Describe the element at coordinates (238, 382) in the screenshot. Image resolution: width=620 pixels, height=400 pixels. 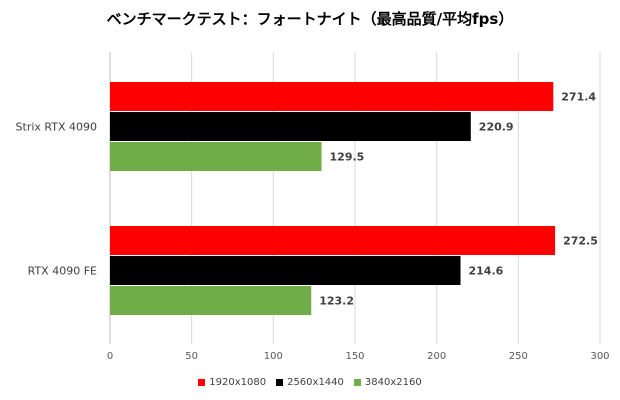
I see `legend-label: 1920x1080` at that location.